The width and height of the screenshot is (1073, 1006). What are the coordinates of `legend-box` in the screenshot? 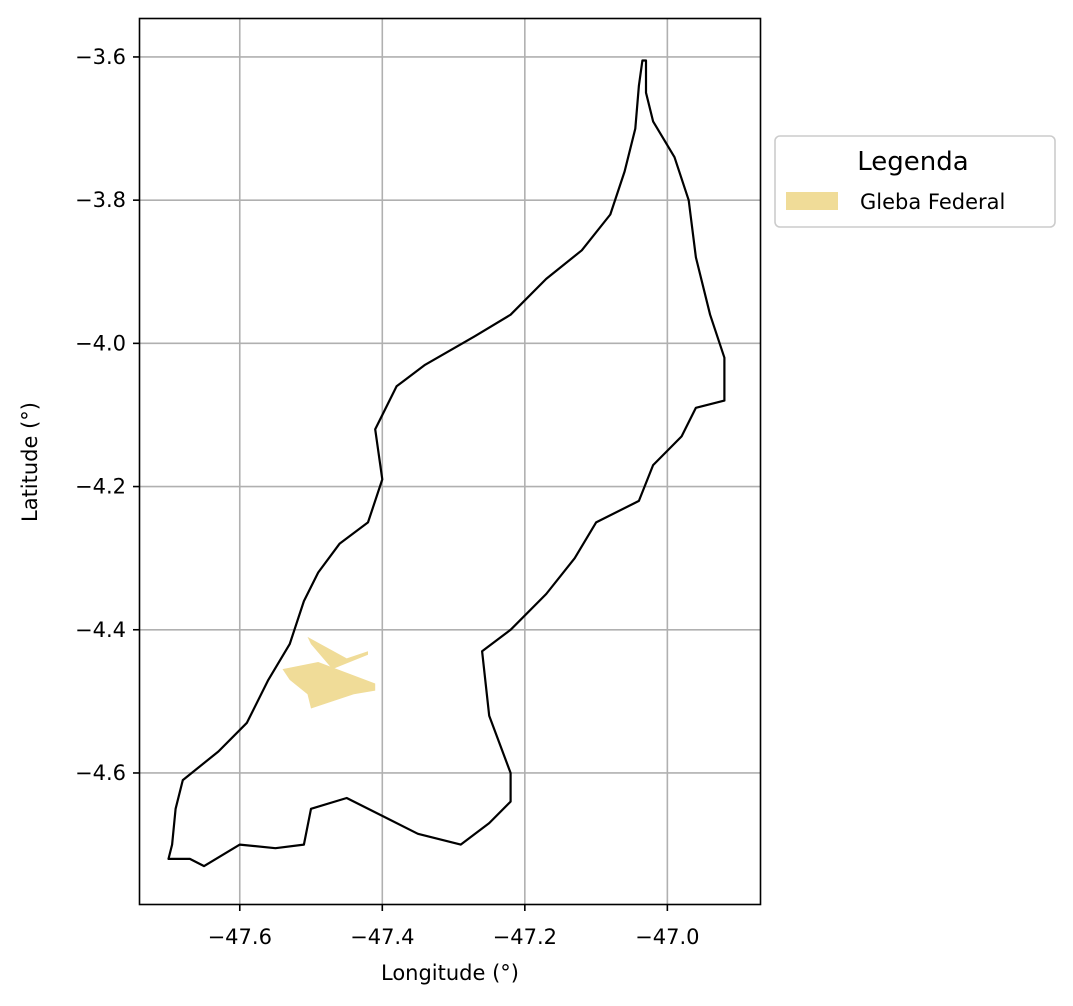 It's located at (915, 181).